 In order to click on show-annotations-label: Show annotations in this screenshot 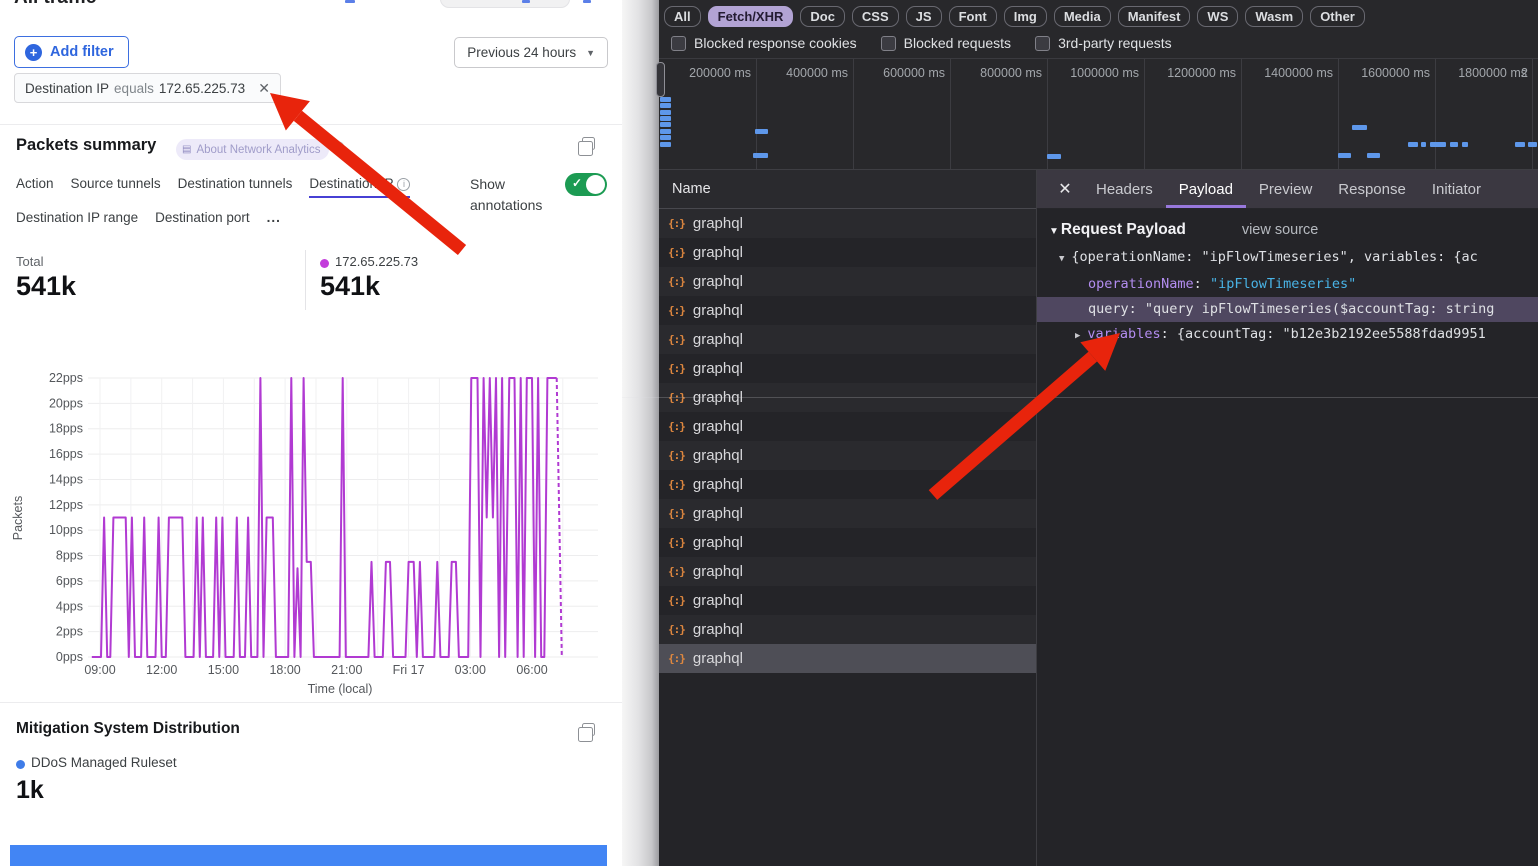, I will do `click(506, 194)`.